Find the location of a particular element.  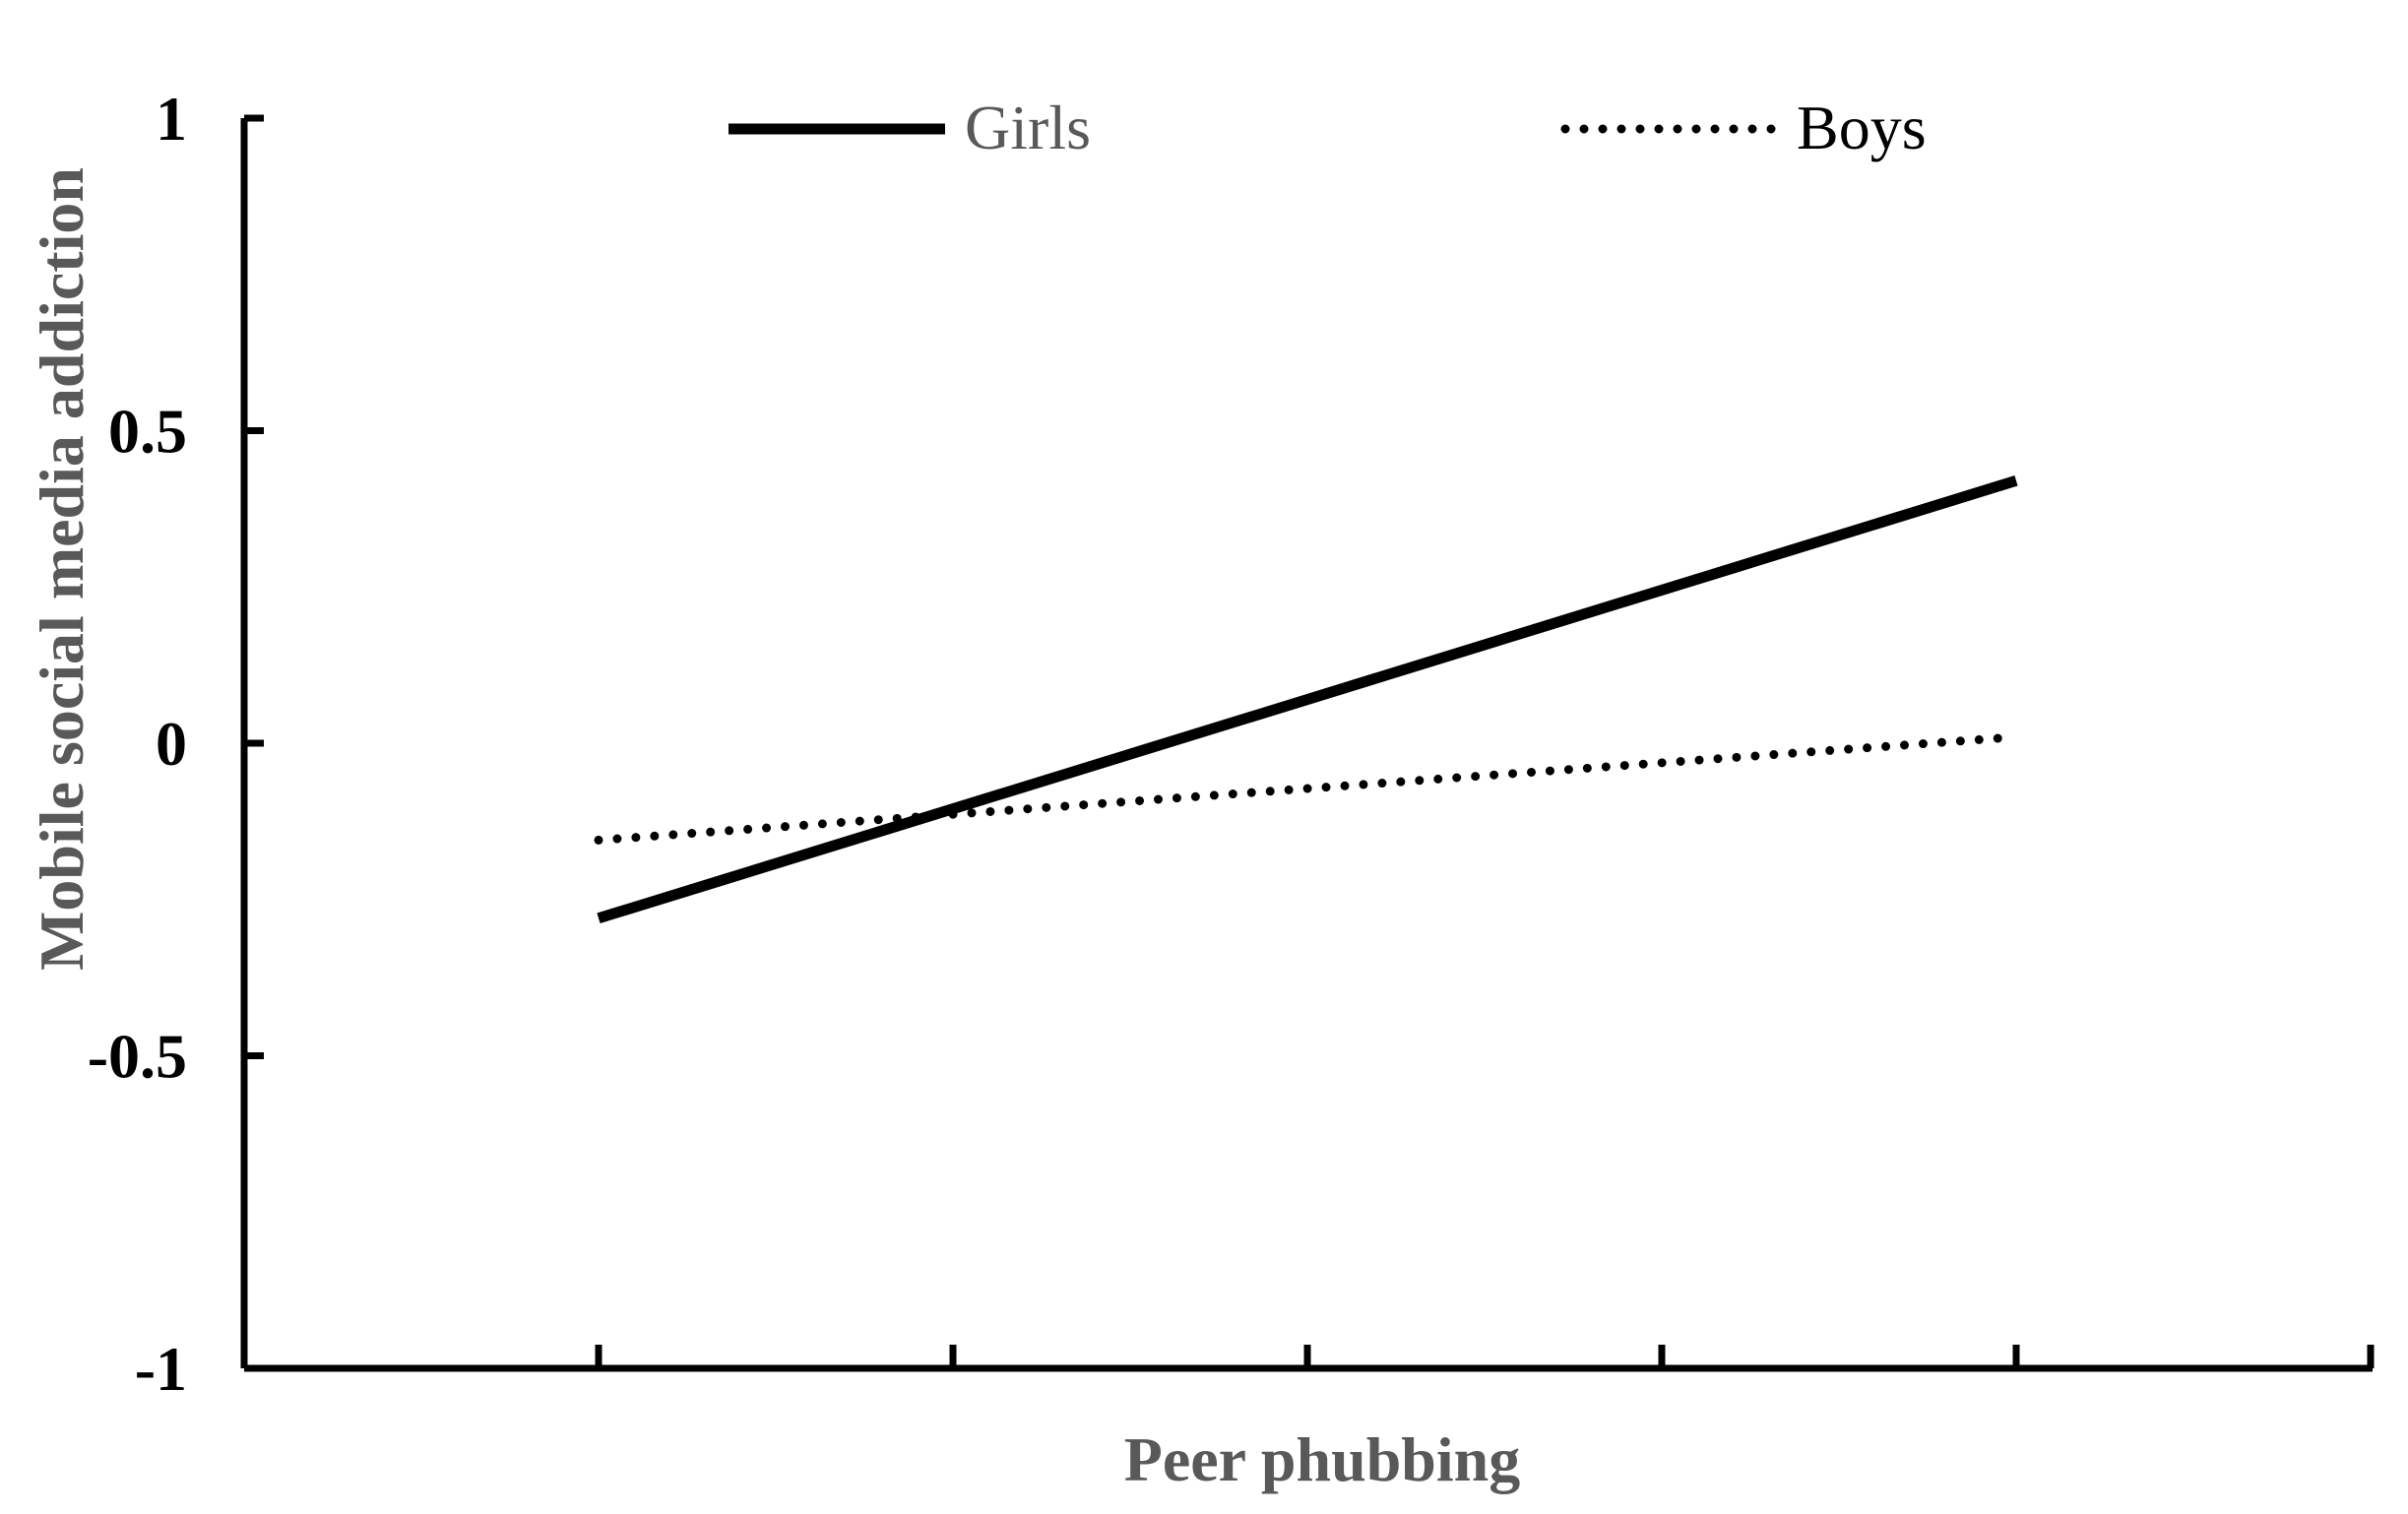

y-axis-label: Mobile social media addiction is located at coordinates (61, 569).